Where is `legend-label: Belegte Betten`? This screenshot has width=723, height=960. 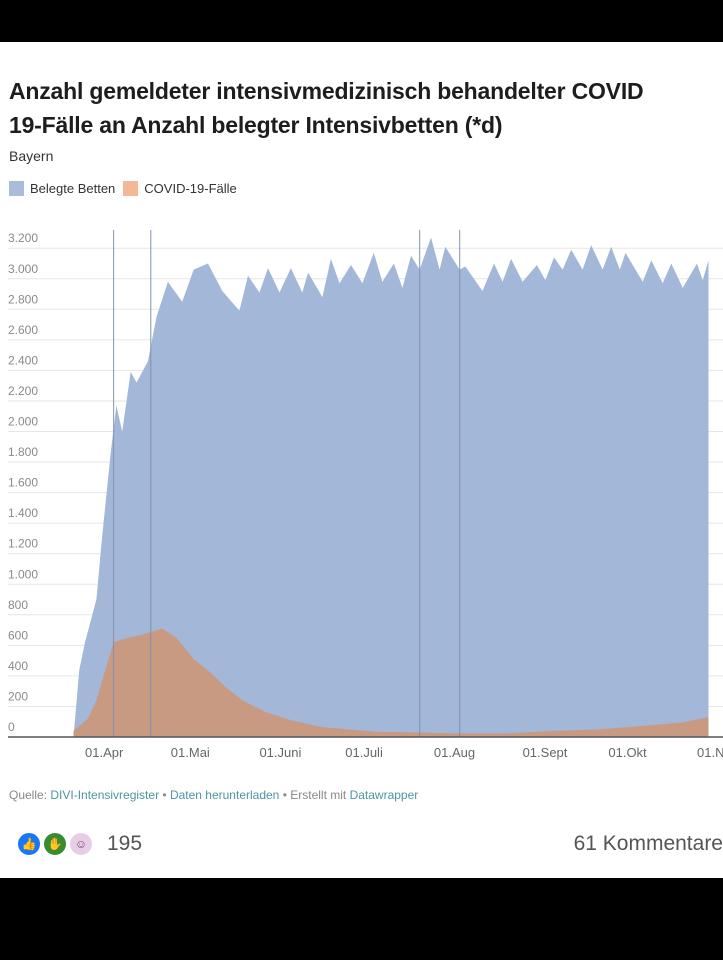
legend-label: Belegte Betten is located at coordinates (73, 188).